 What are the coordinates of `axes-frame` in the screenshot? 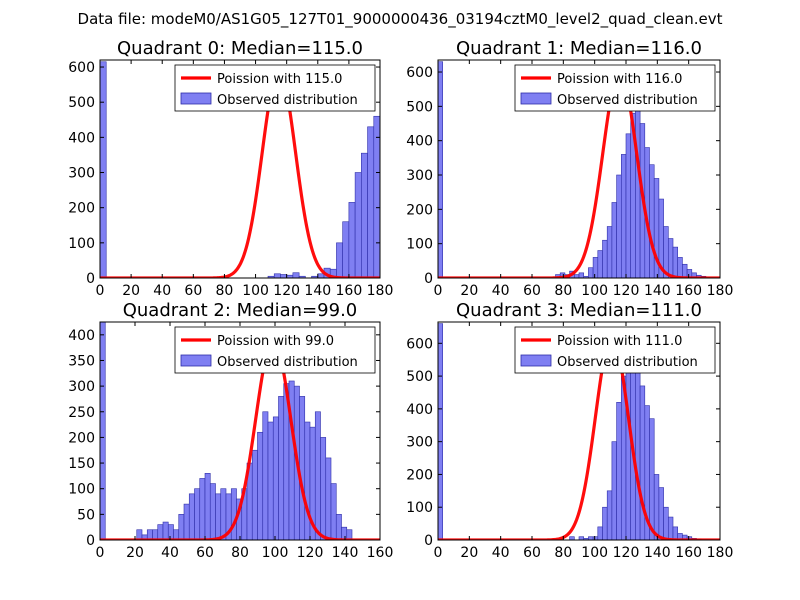 It's located at (579, 431).